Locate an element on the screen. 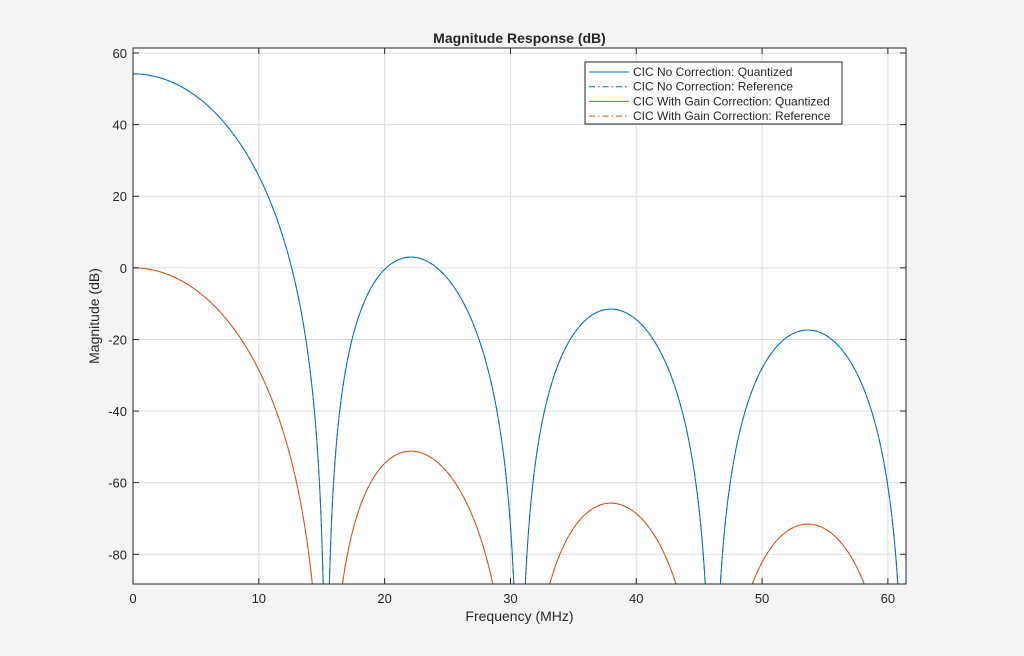 This screenshot has width=1024, height=656. y-tick-label: -80 is located at coordinates (117, 554).